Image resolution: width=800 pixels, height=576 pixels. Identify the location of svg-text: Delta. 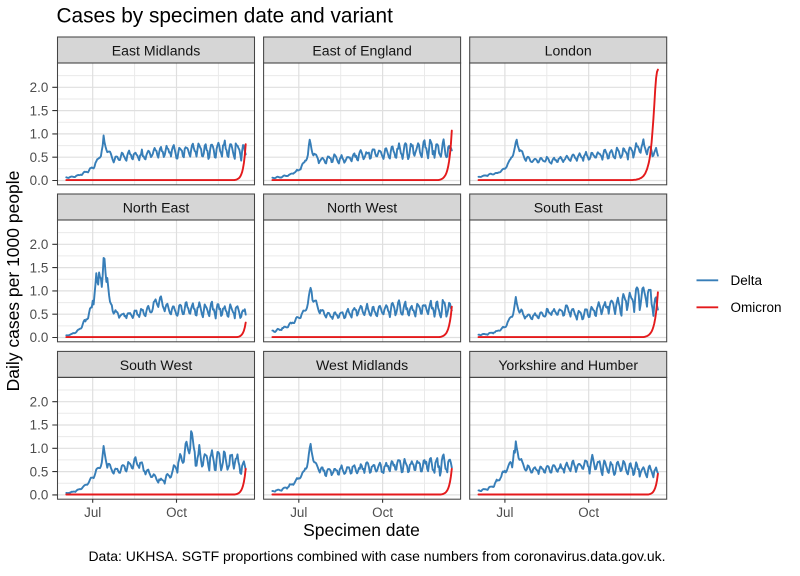
(747, 280).